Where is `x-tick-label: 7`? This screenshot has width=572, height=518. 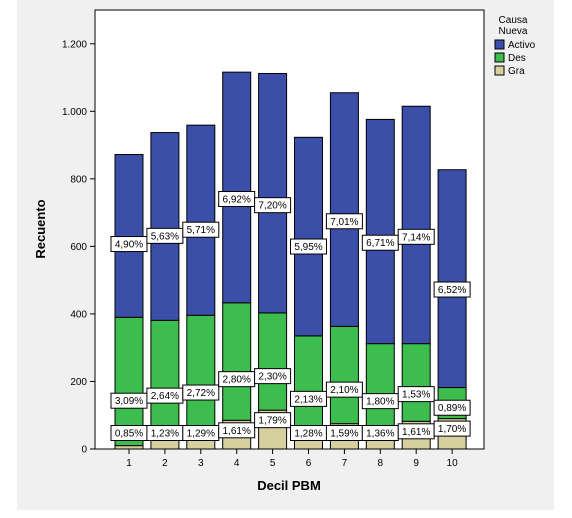 x-tick-label: 7 is located at coordinates (345, 463).